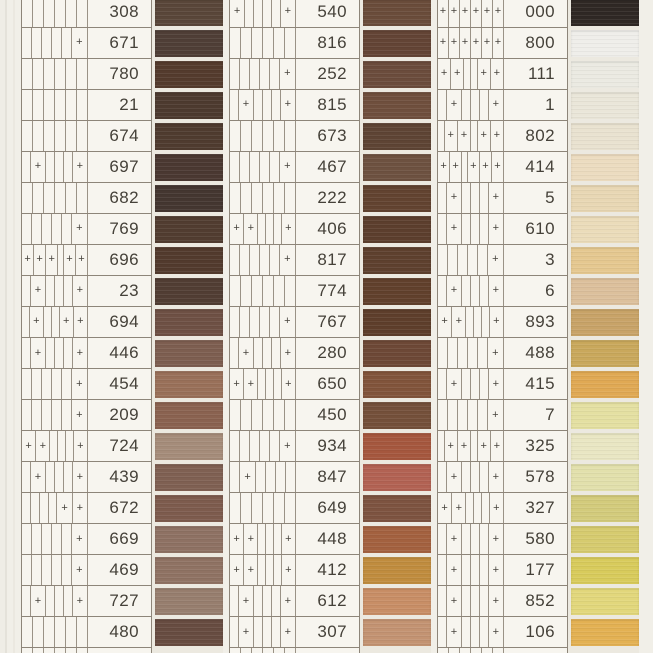 This screenshot has width=653, height=653. I want to click on mark-cells: + + + + + +, so click(471, 42).